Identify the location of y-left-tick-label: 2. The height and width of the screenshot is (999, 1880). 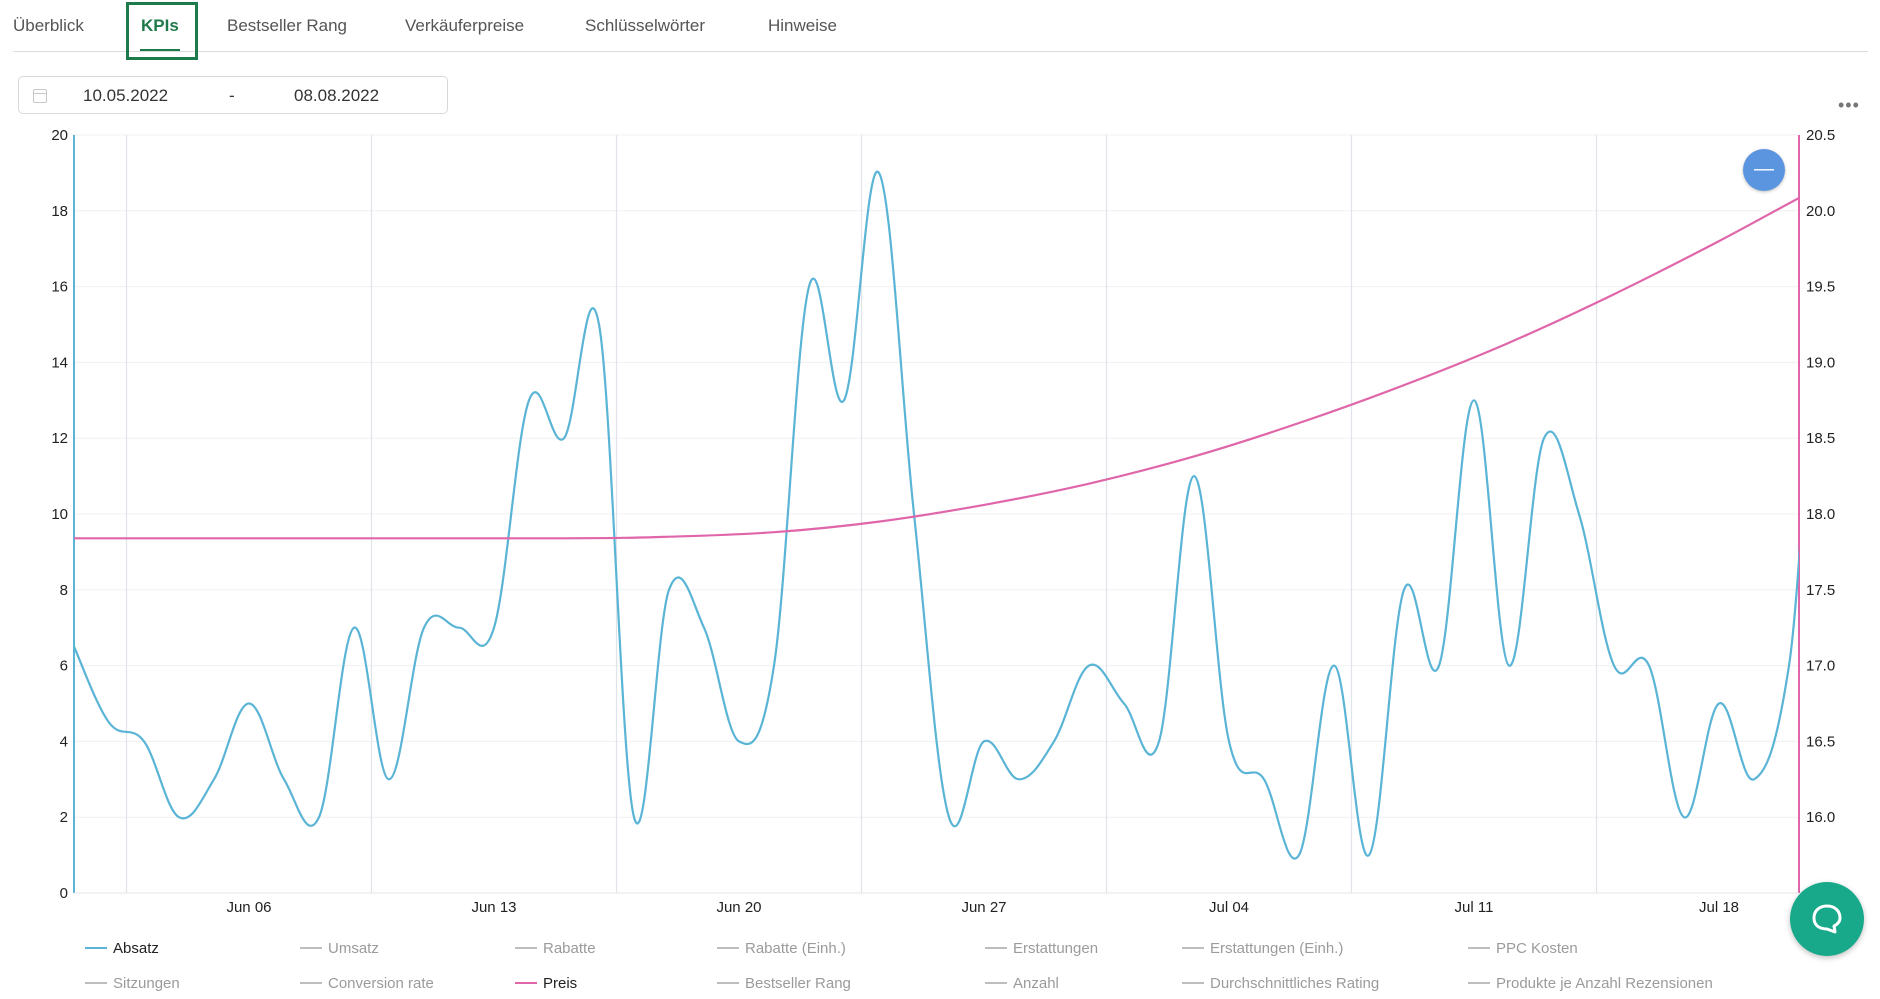
(64, 817).